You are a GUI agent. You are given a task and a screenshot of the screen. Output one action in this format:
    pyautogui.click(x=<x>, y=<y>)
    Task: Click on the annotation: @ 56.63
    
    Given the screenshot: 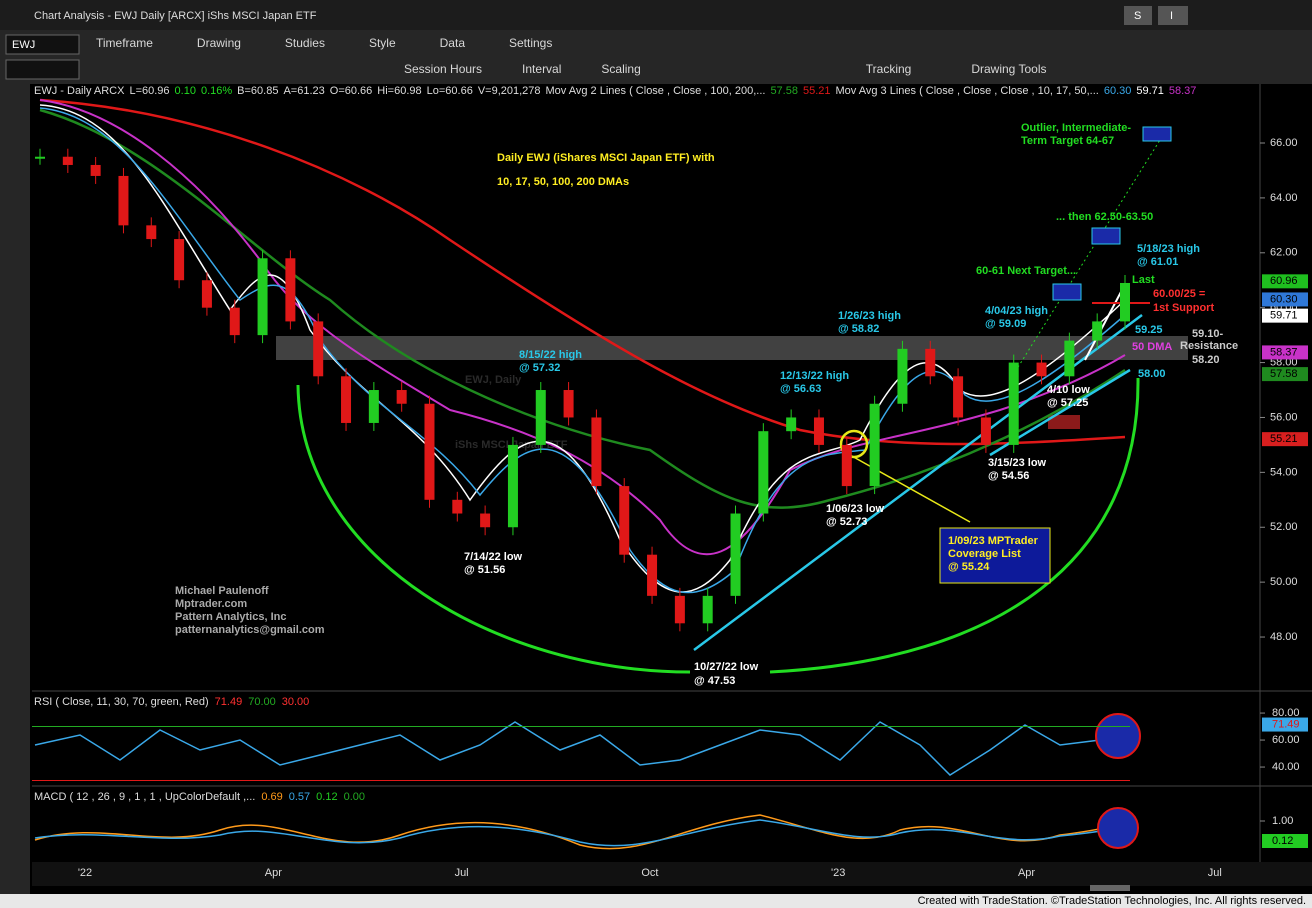 What is the action you would take?
    pyautogui.click(x=800, y=389)
    